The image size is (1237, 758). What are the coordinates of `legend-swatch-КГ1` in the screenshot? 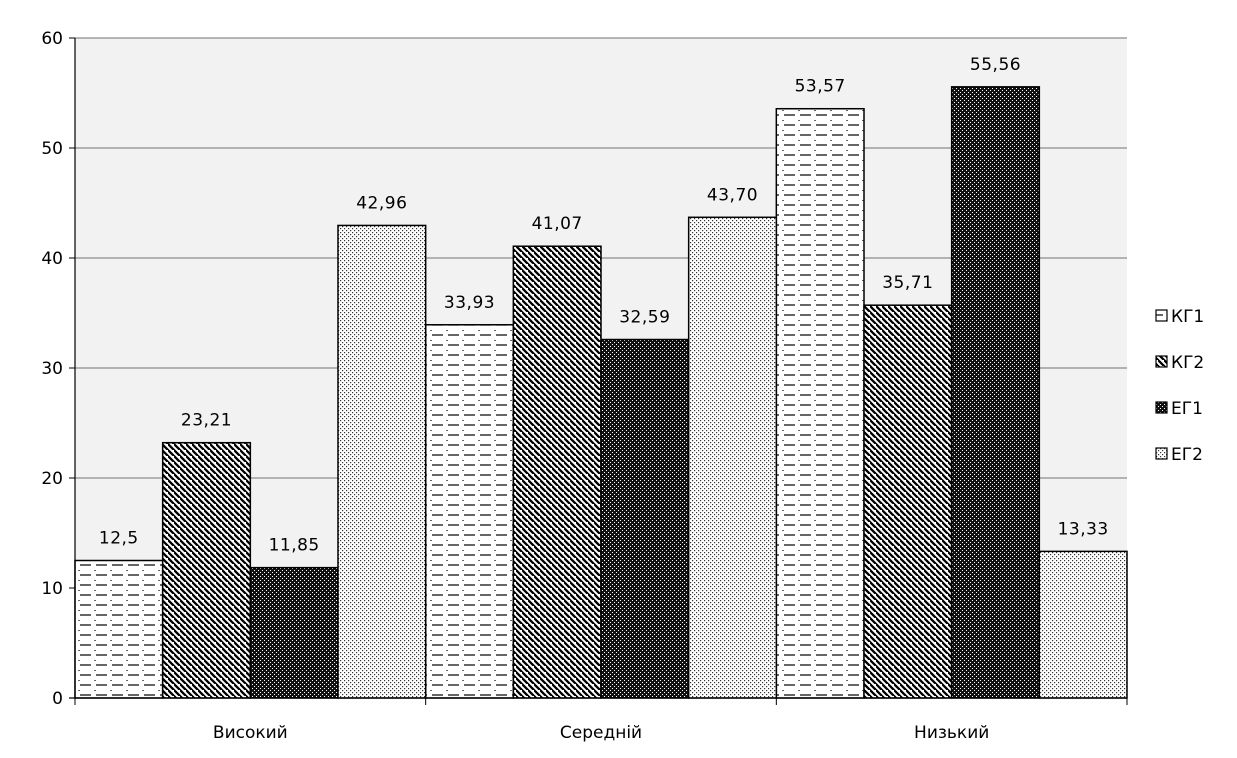 It's located at (1161, 315).